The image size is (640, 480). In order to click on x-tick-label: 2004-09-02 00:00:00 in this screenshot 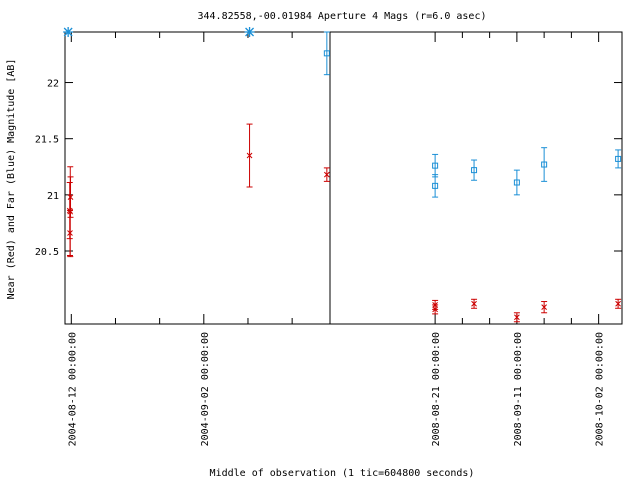, I will do `click(205, 389)`.